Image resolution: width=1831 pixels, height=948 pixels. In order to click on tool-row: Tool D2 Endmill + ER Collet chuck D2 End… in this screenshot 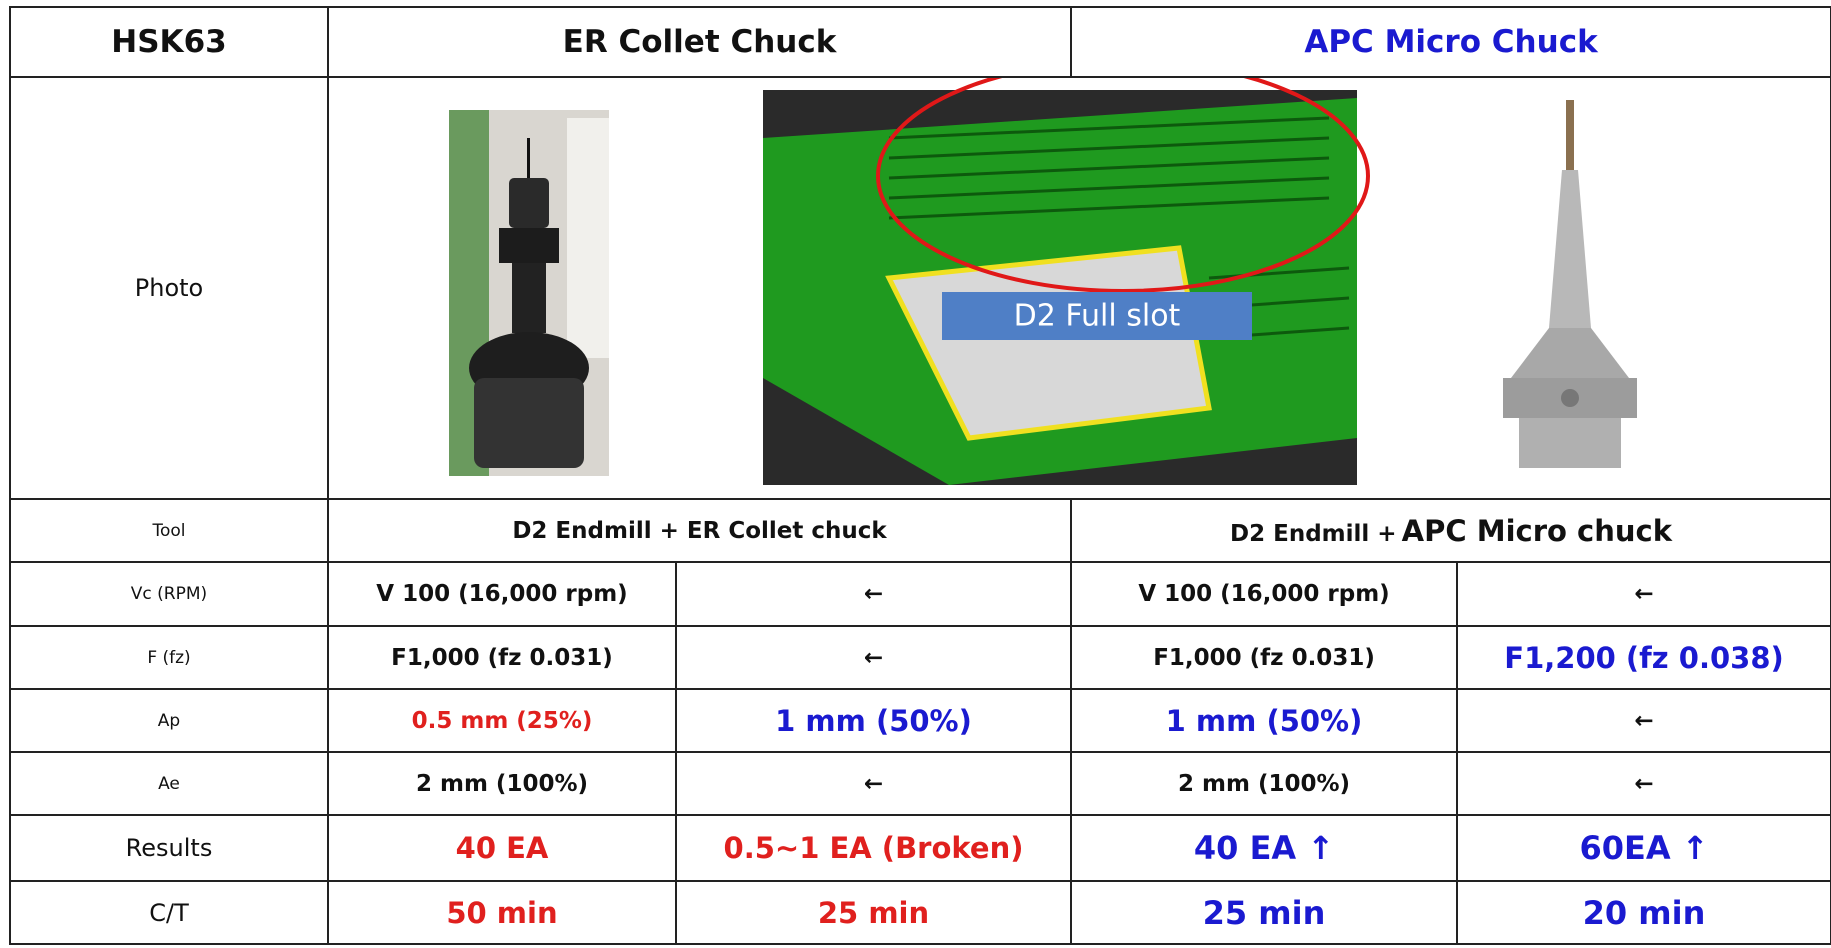, I will do `click(920, 530)`.